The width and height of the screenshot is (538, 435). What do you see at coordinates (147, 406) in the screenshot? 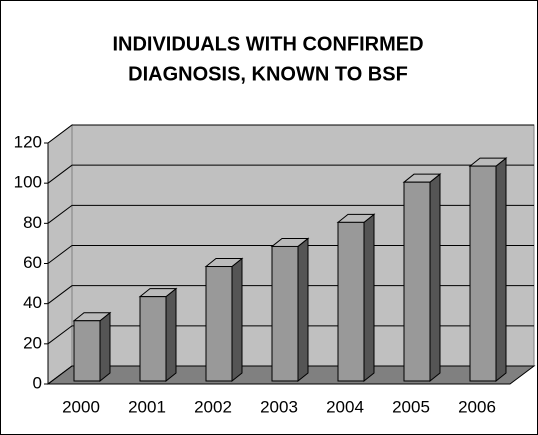
I see `x-tick-label: 2001` at bounding box center [147, 406].